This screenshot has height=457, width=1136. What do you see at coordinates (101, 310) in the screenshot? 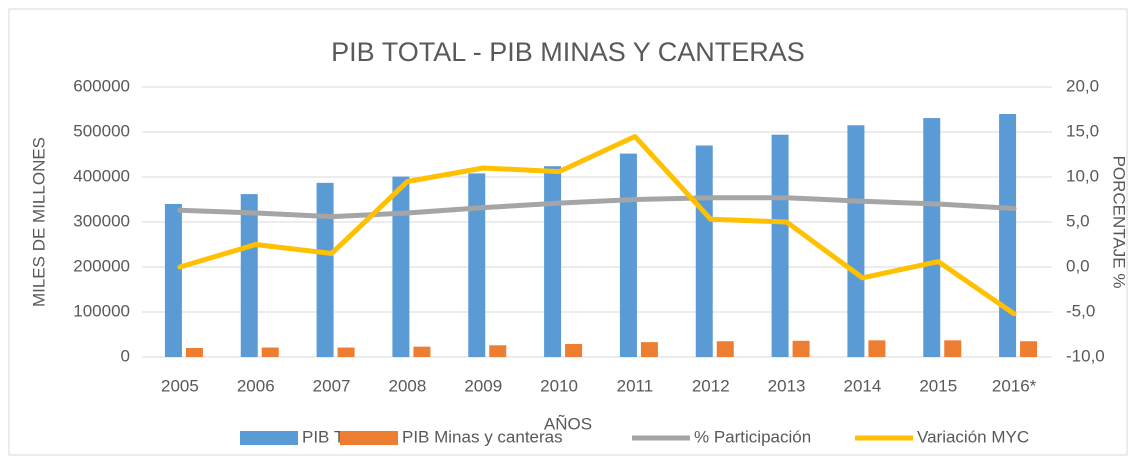
I see `y-tick-label: 100000` at bounding box center [101, 310].